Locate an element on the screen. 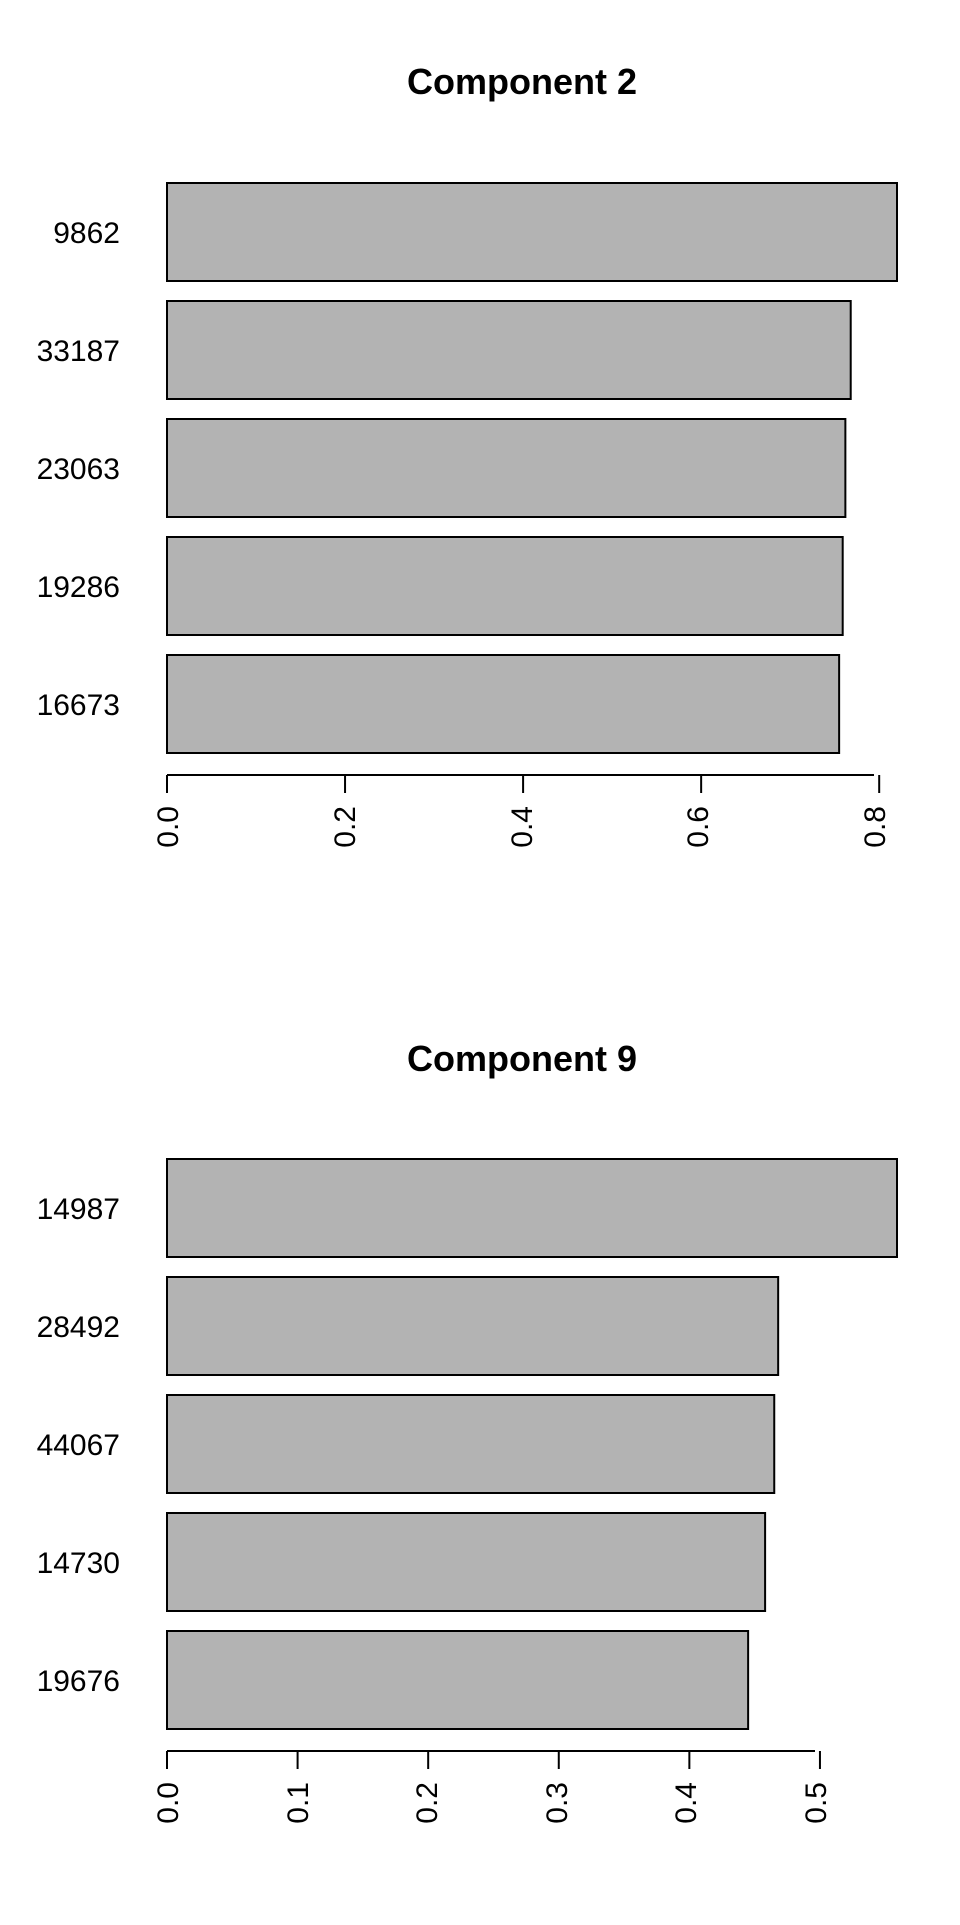  chart-1-category-label: 16673 is located at coordinates (78, 705).